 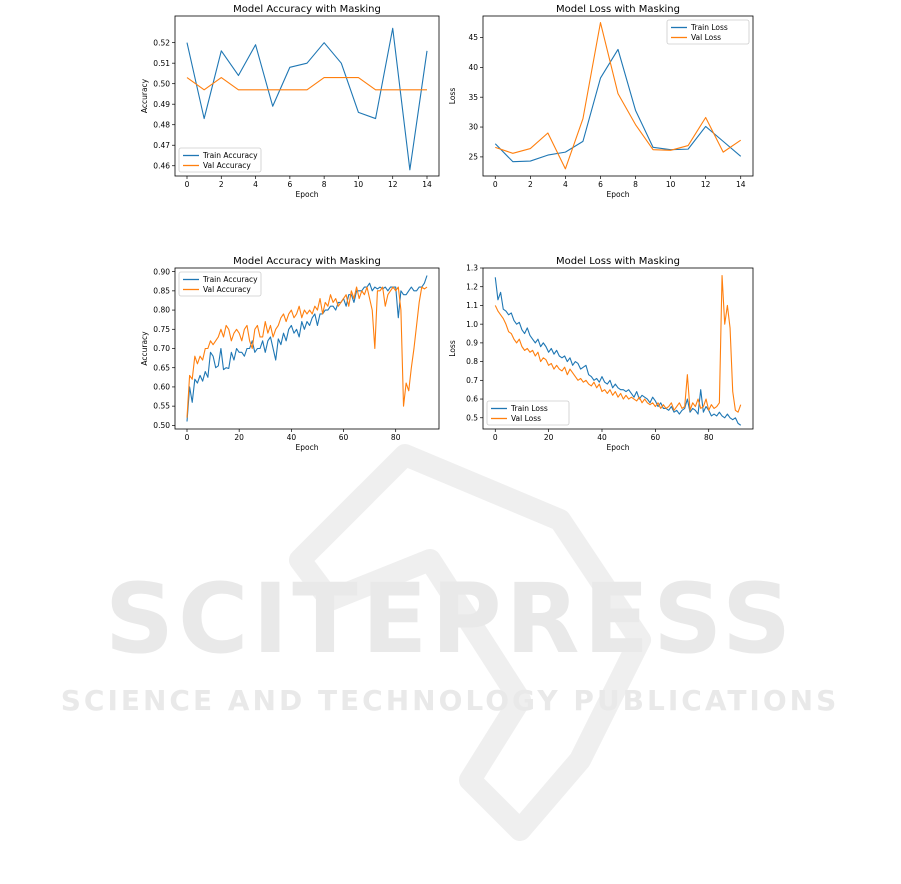 What do you see at coordinates (472, 286) in the screenshot?
I see `y-tick-label: 1.2` at bounding box center [472, 286].